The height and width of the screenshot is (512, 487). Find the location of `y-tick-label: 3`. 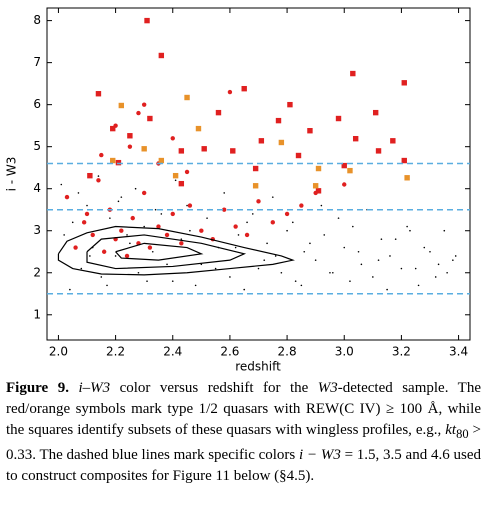

y-tick-label: 3 is located at coordinates (37, 230).